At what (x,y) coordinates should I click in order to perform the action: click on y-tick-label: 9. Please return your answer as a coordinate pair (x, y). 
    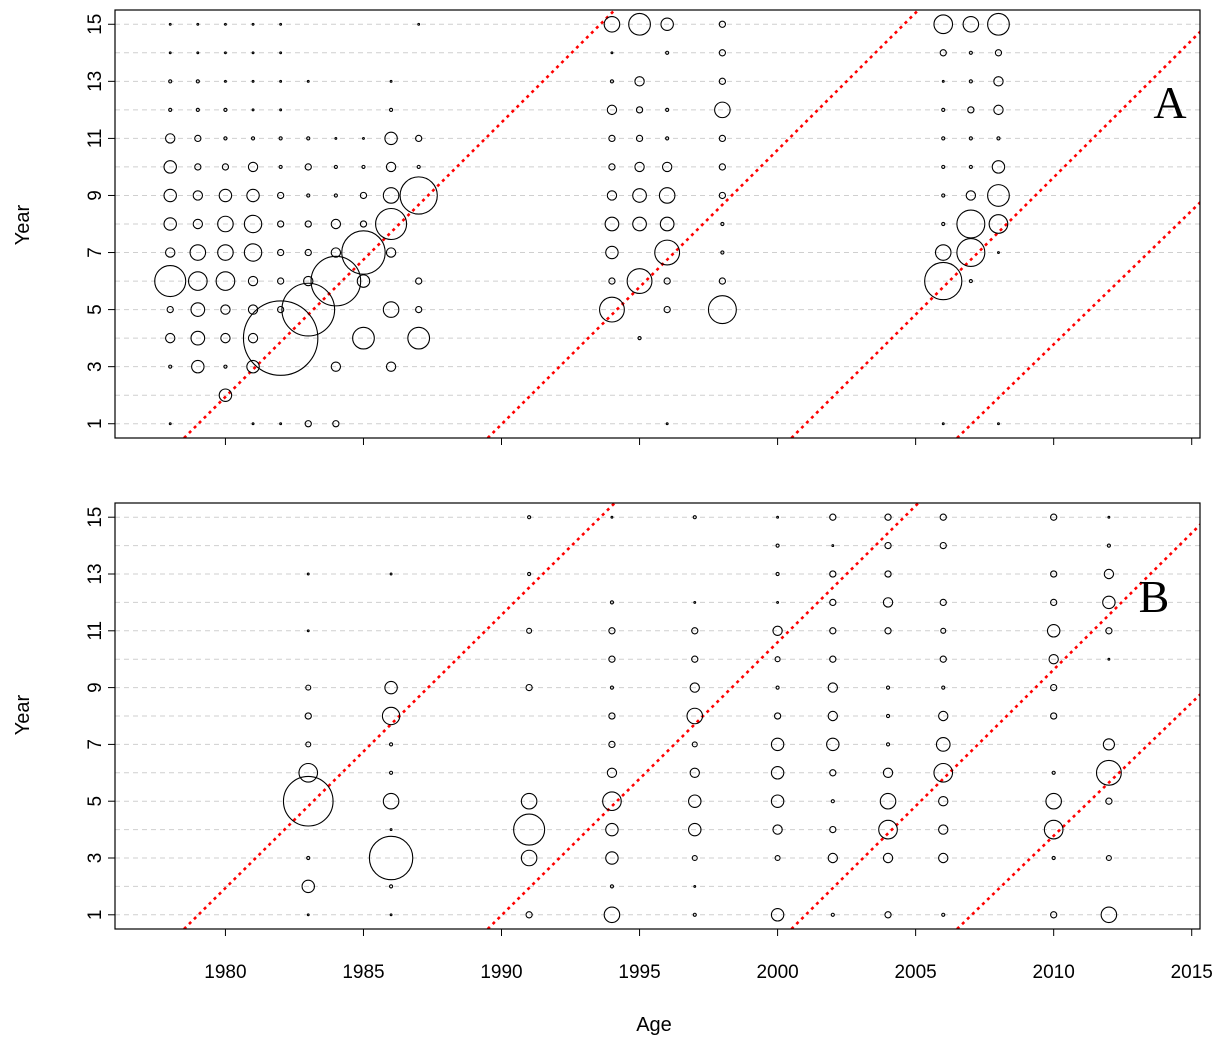
    Looking at the image, I should click on (95, 687).